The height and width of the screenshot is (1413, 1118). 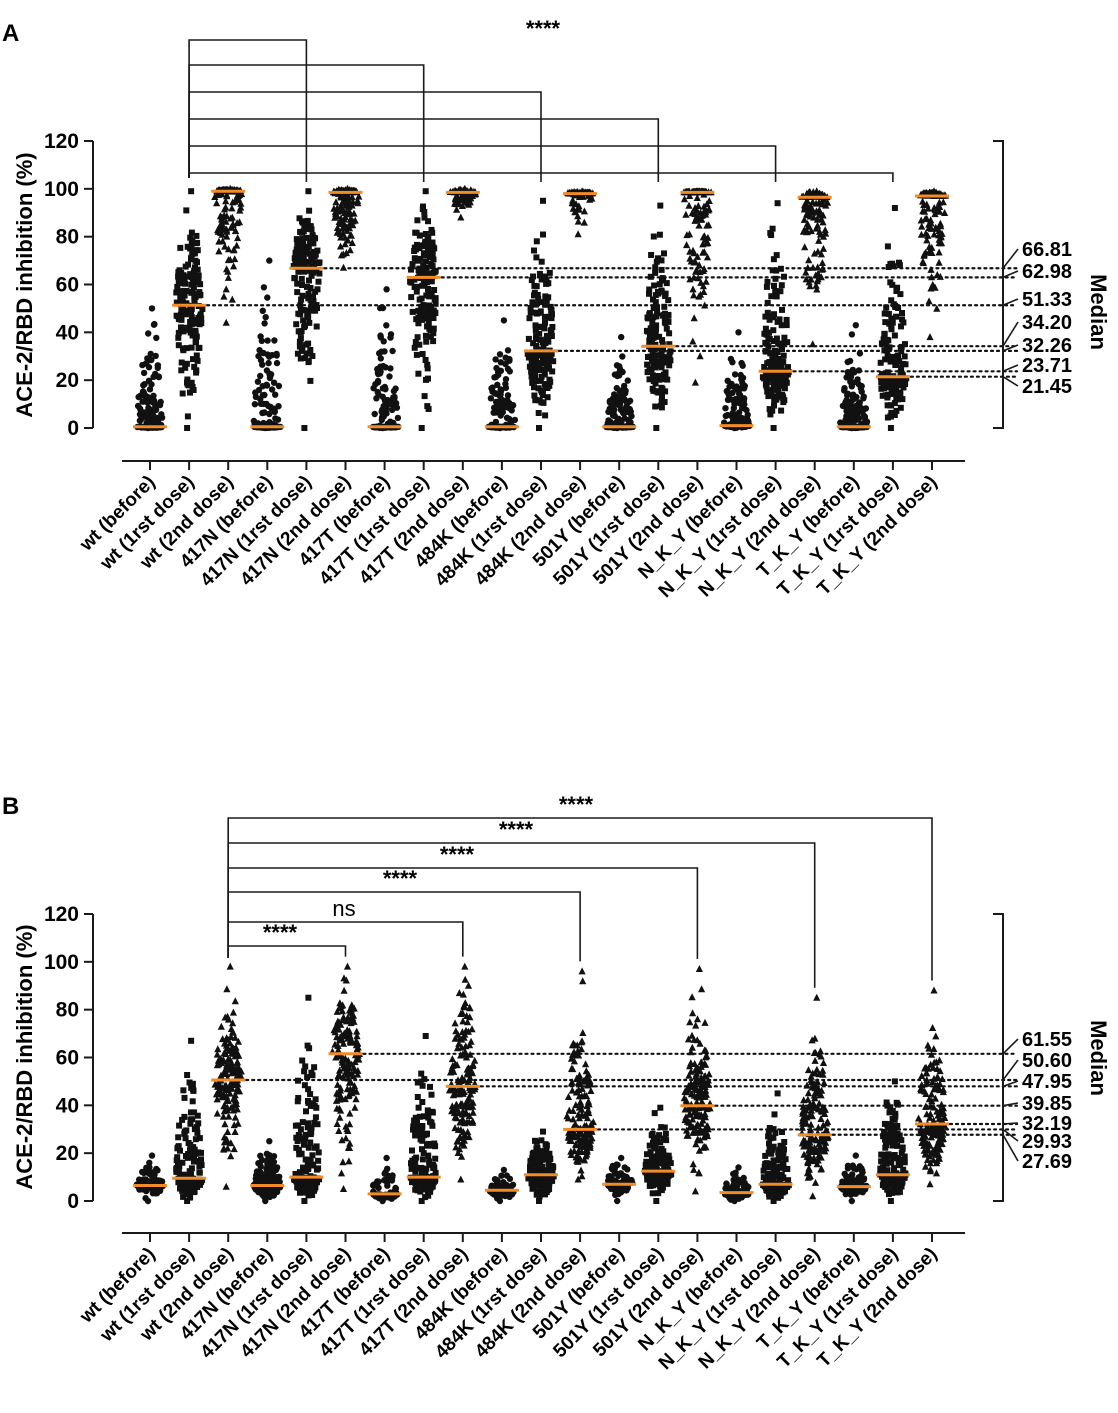 I want to click on median-leader-line, so click(x=1010, y=302).